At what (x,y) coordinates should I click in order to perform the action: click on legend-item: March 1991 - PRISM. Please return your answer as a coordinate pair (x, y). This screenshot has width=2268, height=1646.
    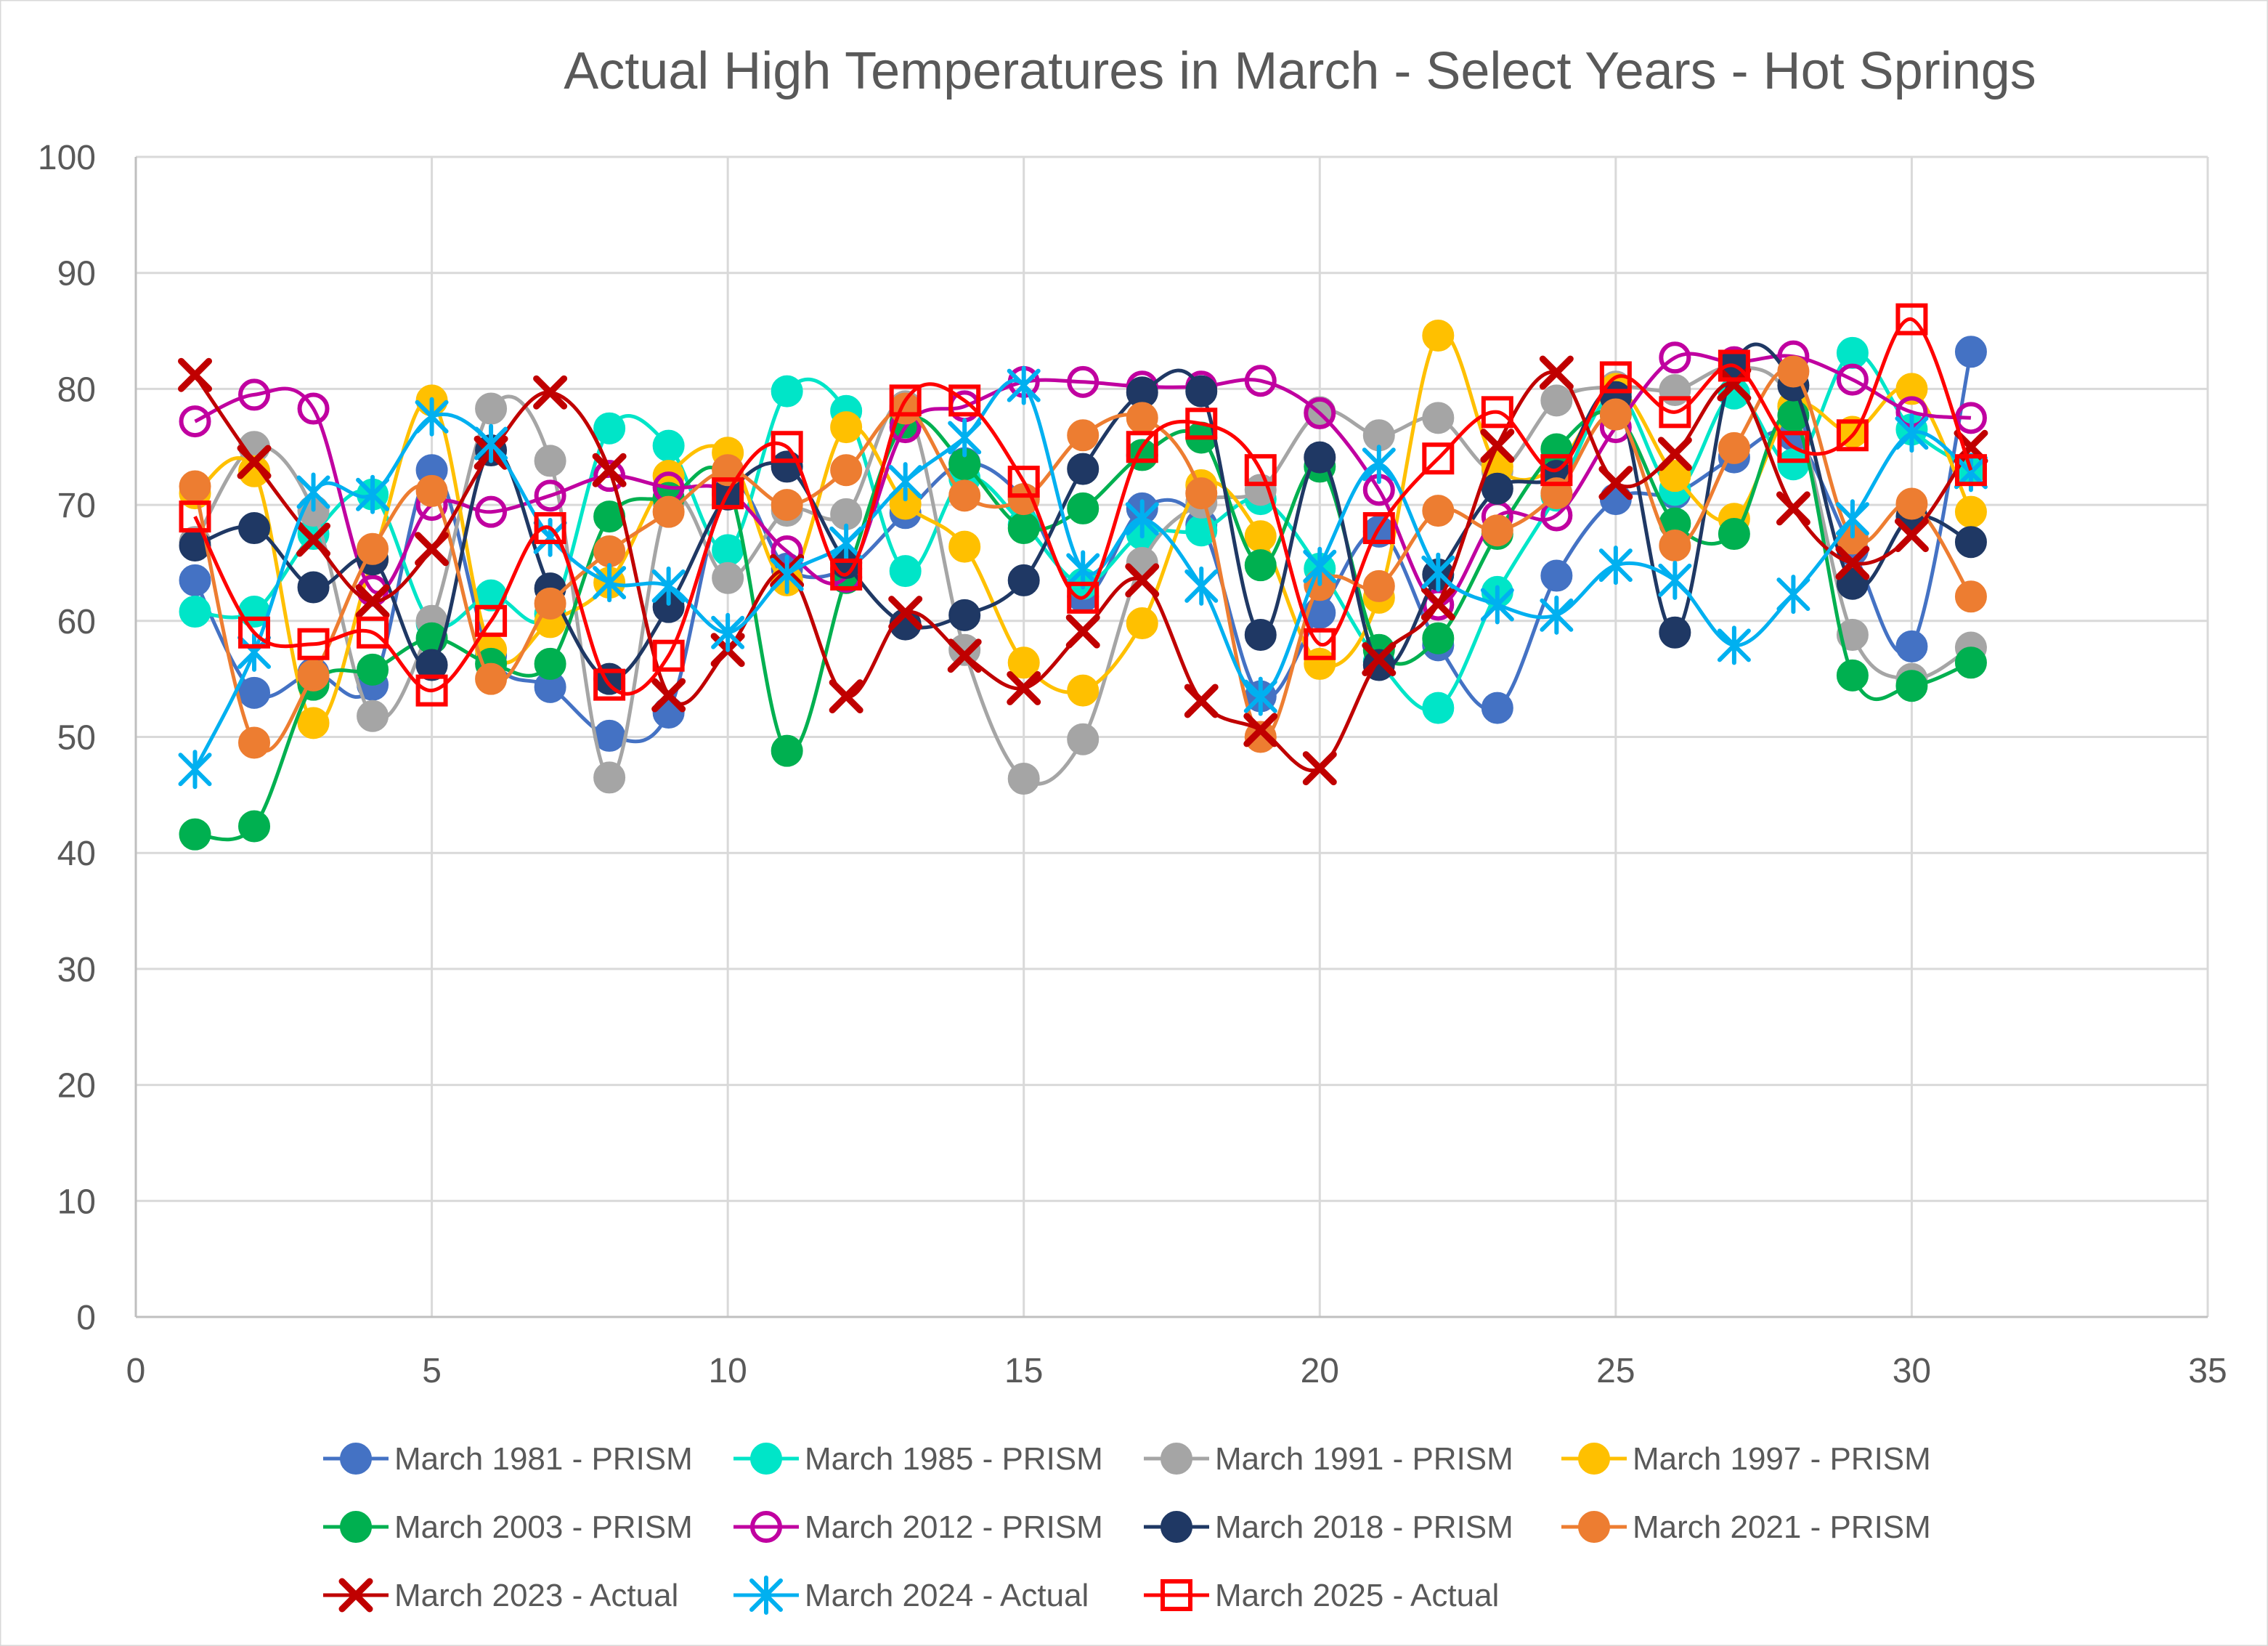
    Looking at the image, I should click on (1328, 1459).